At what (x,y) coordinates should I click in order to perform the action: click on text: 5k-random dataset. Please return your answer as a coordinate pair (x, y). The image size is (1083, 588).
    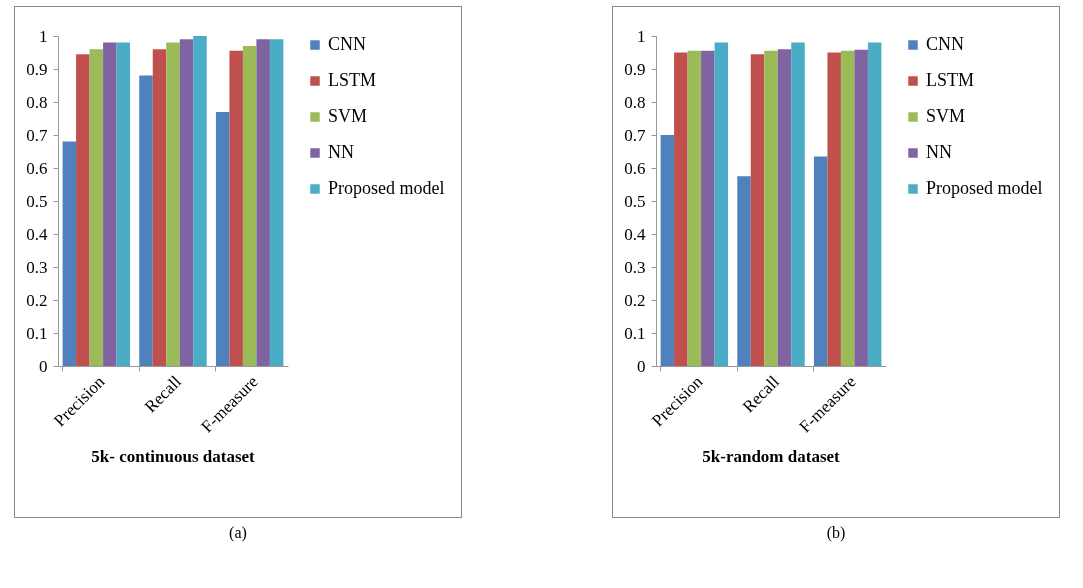
    Looking at the image, I should click on (771, 457).